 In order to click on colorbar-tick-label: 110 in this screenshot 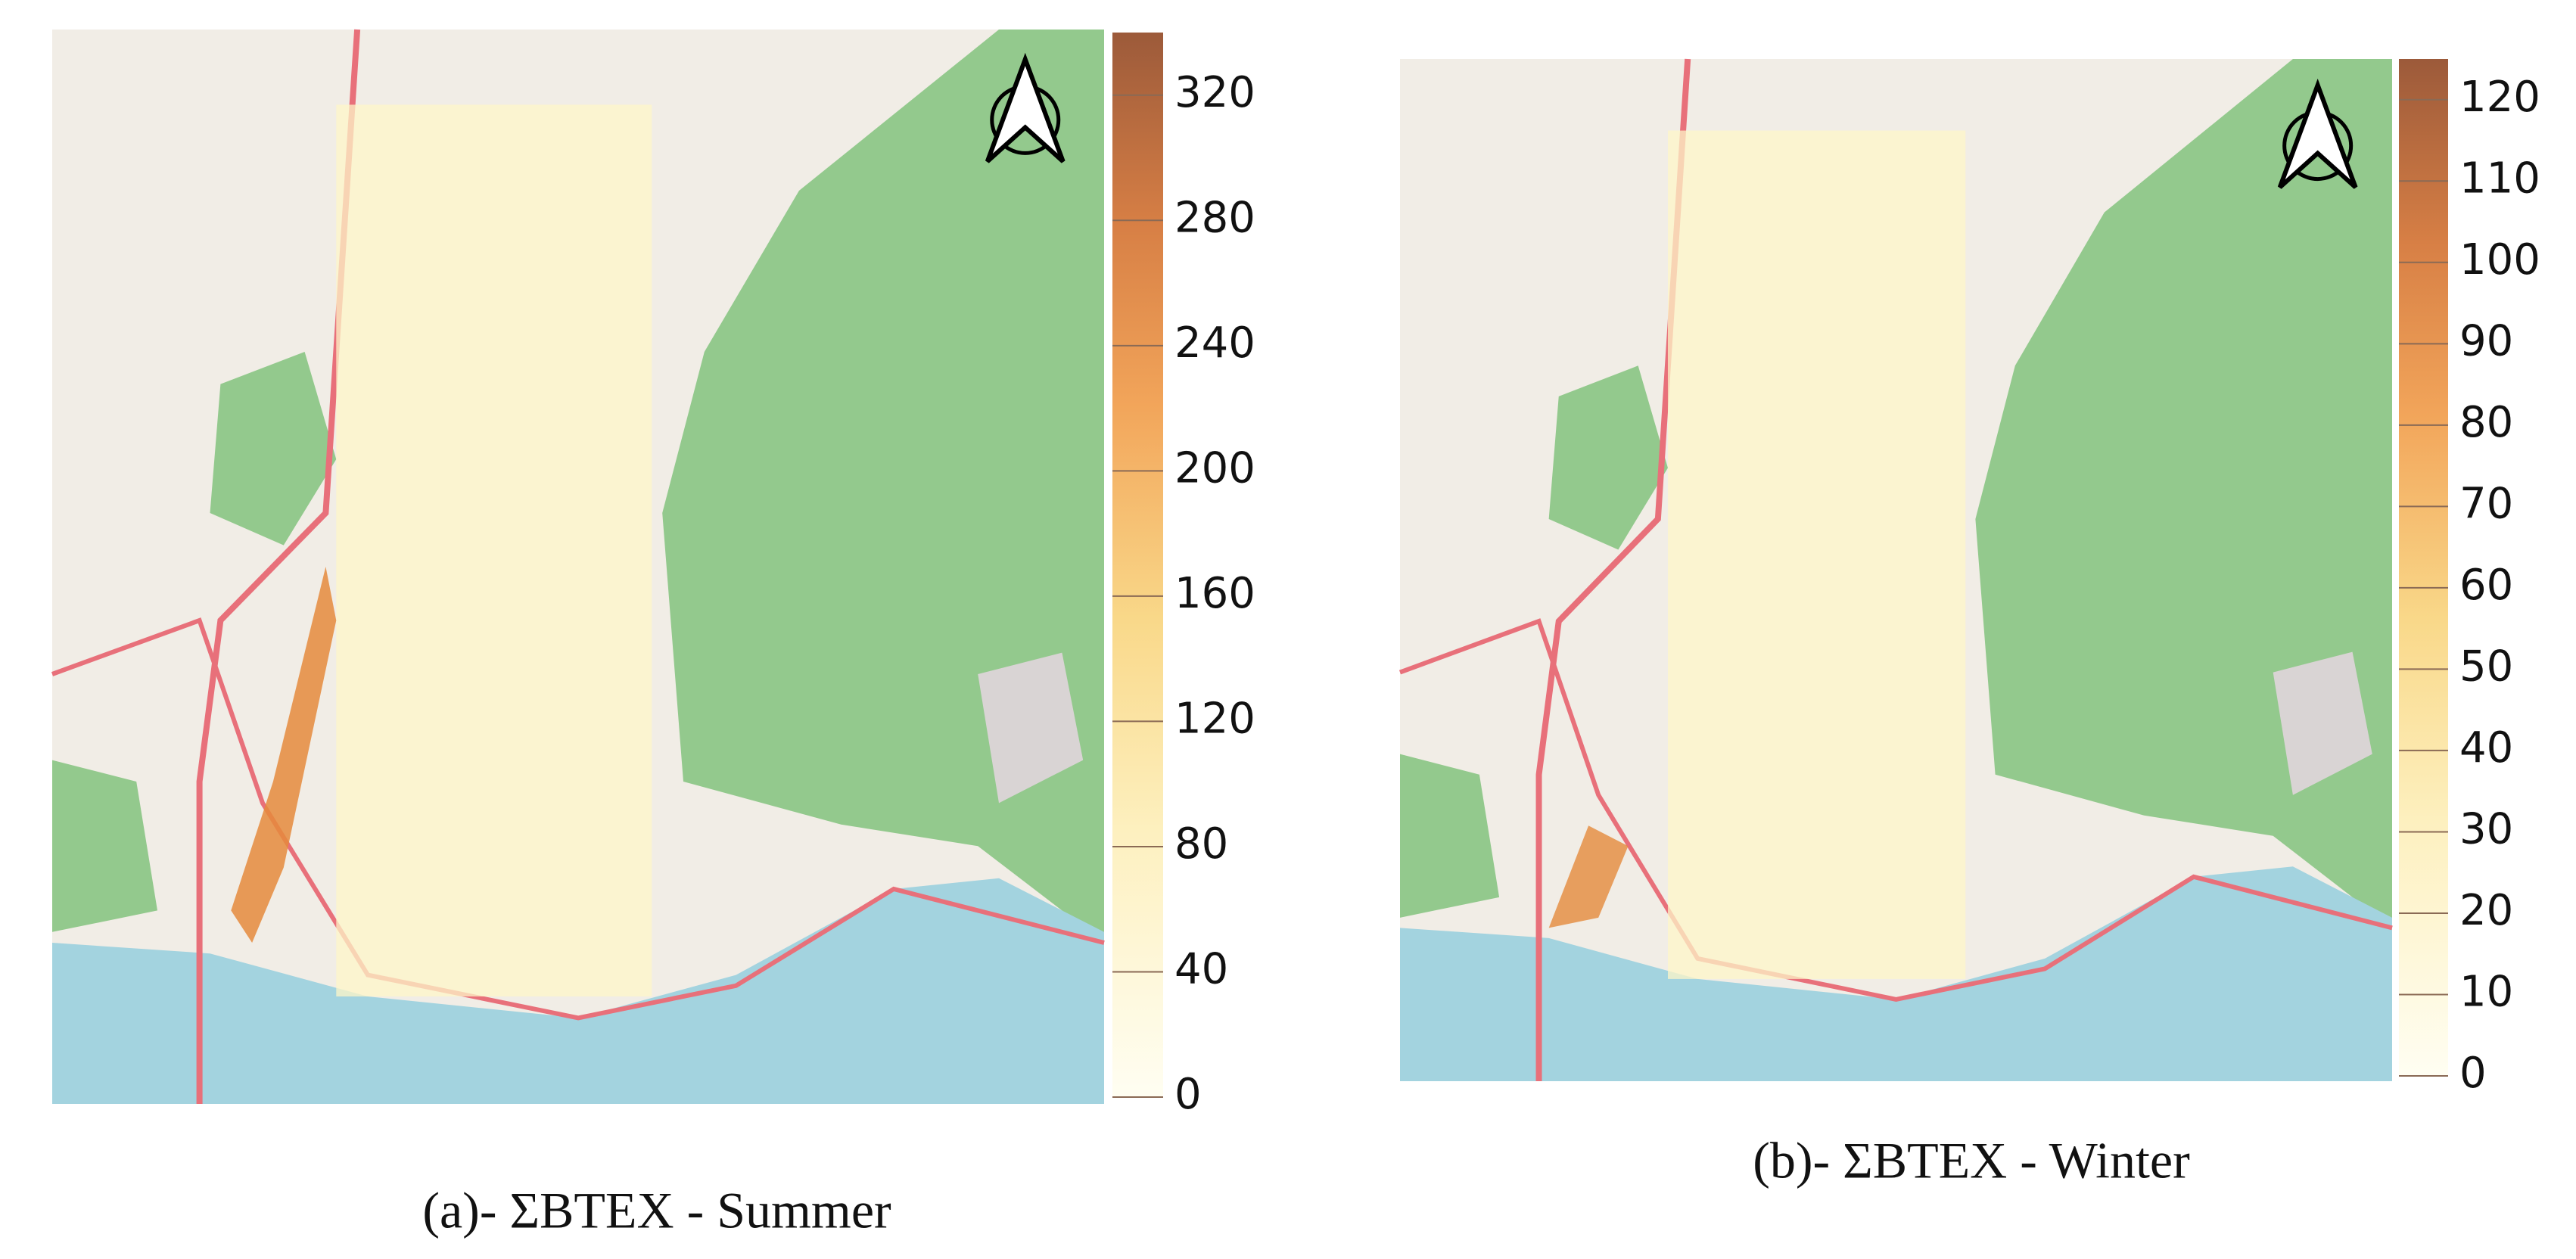, I will do `click(2499, 178)`.